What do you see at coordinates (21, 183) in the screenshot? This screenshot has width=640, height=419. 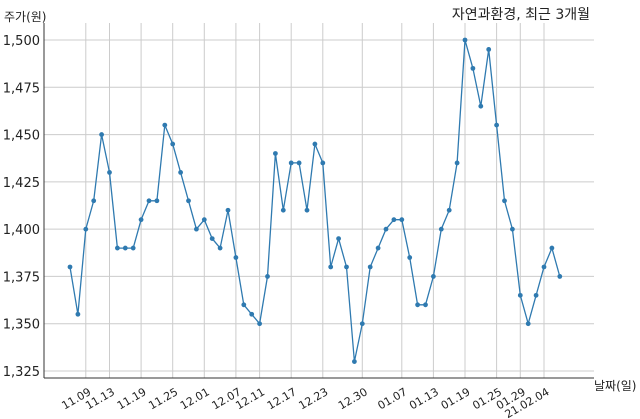 I see `y-tick-label: 1,425` at bounding box center [21, 183].